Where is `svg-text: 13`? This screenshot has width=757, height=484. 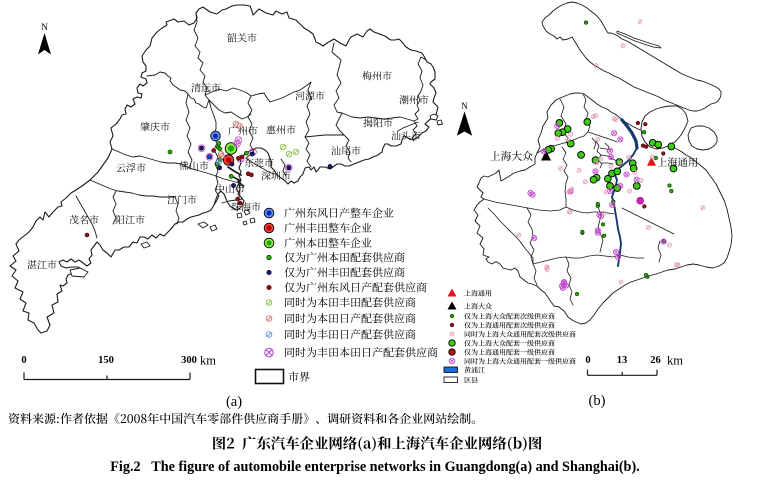
svg-text: 13 is located at coordinates (622, 360).